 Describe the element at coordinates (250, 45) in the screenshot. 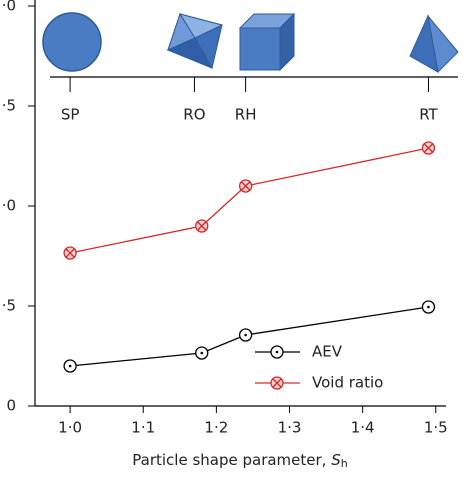

I see `shape-icons` at that location.